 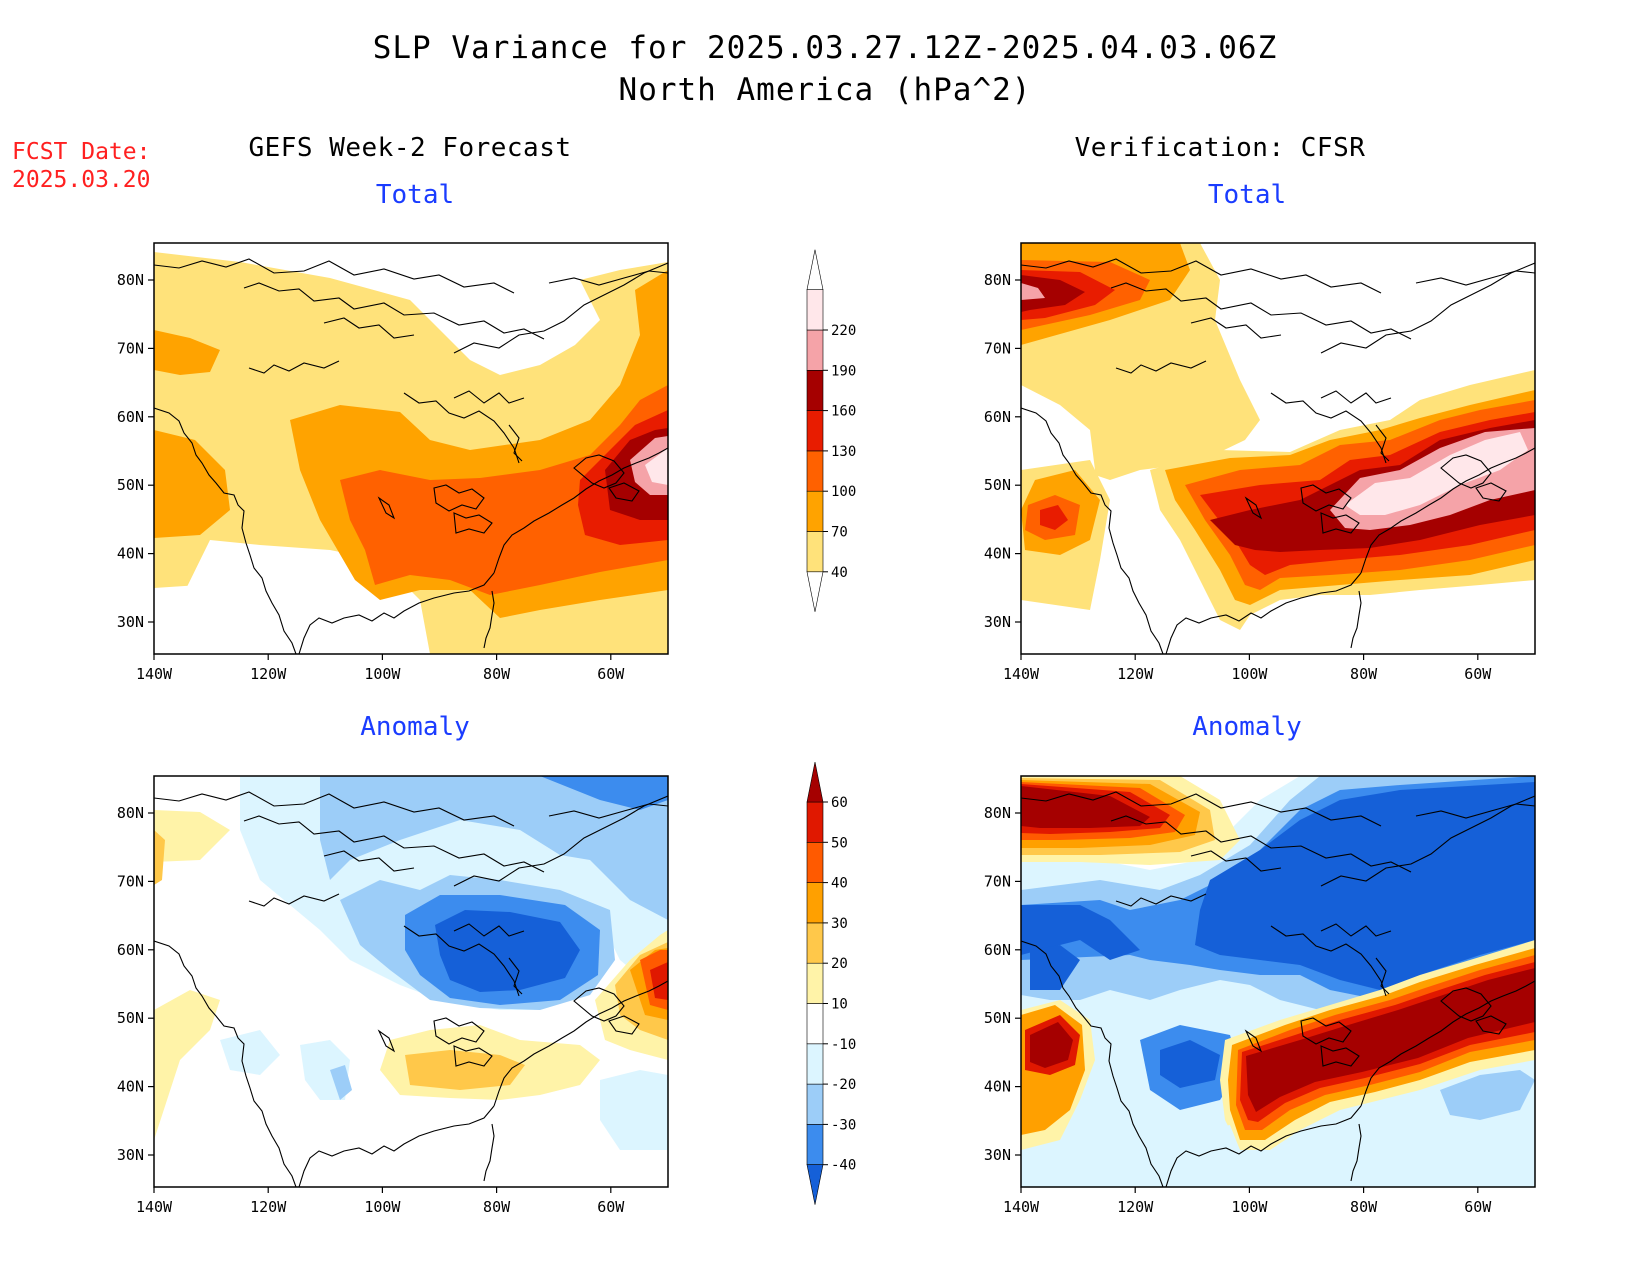 I want to click on forecast-date-block: FCST Date: 2025.03.20, so click(x=81, y=166).